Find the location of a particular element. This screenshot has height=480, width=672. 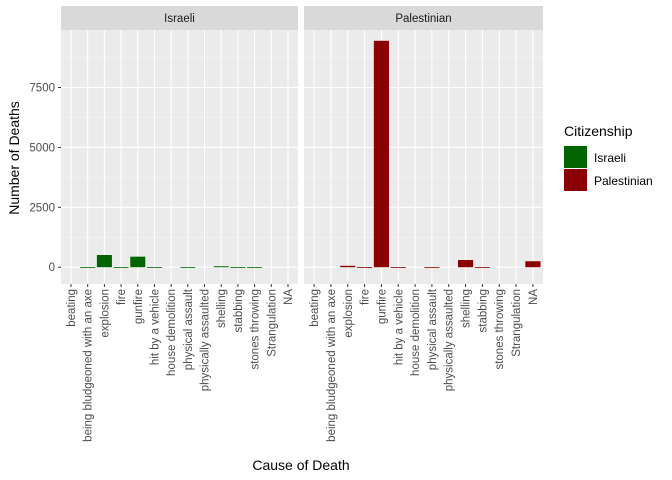

y-axis-title: Number of Deaths is located at coordinates (14, 158).